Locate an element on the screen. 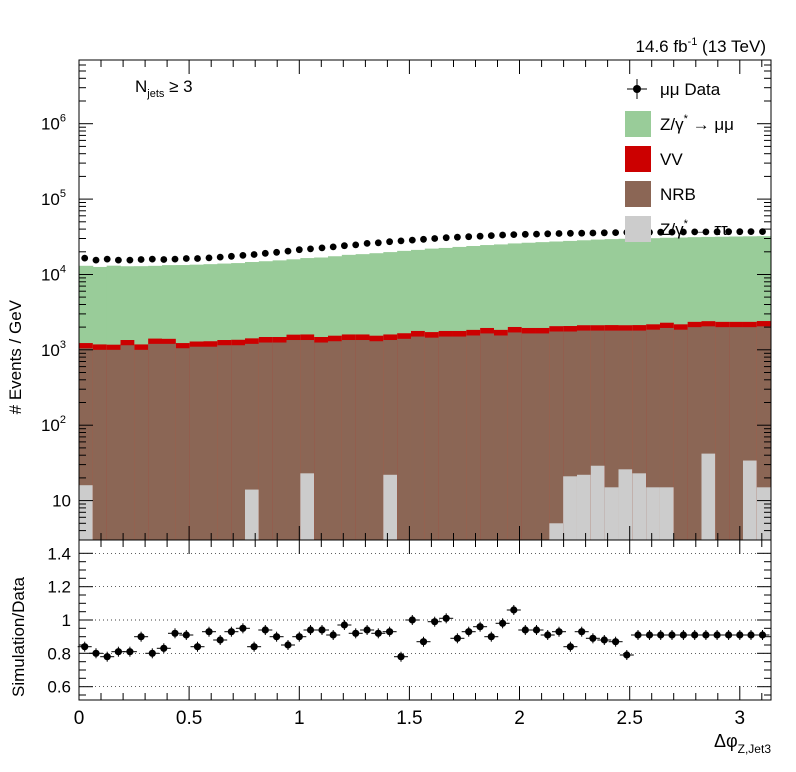 Image resolution: width=796 pixels, height=772 pixels. x-axis-label: ΔφZ,Jet3 is located at coordinates (742, 743).